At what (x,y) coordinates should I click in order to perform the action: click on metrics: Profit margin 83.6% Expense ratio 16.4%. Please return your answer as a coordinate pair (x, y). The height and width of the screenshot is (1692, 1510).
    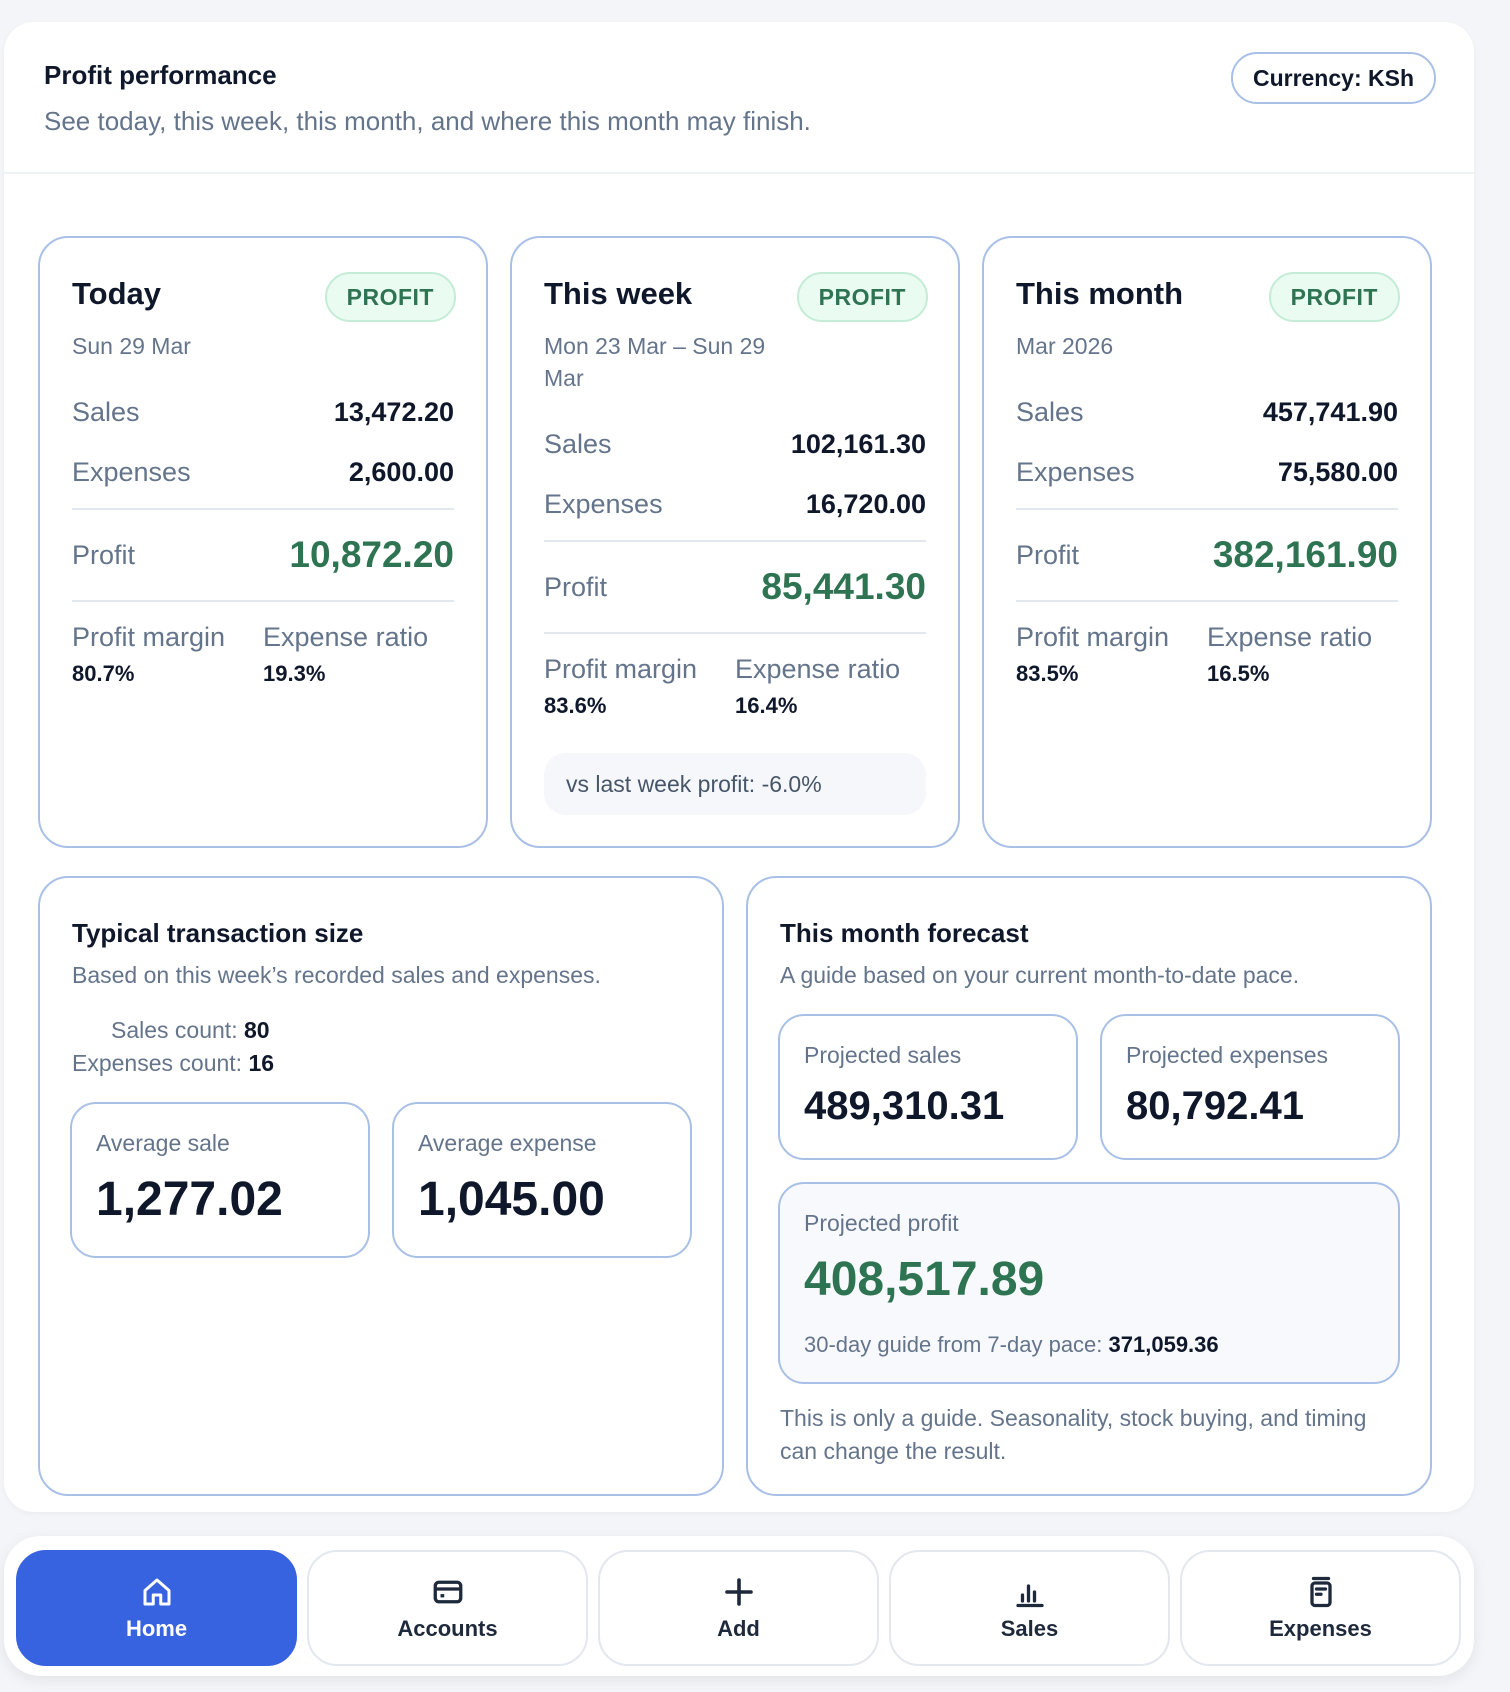
    Looking at the image, I should click on (735, 676).